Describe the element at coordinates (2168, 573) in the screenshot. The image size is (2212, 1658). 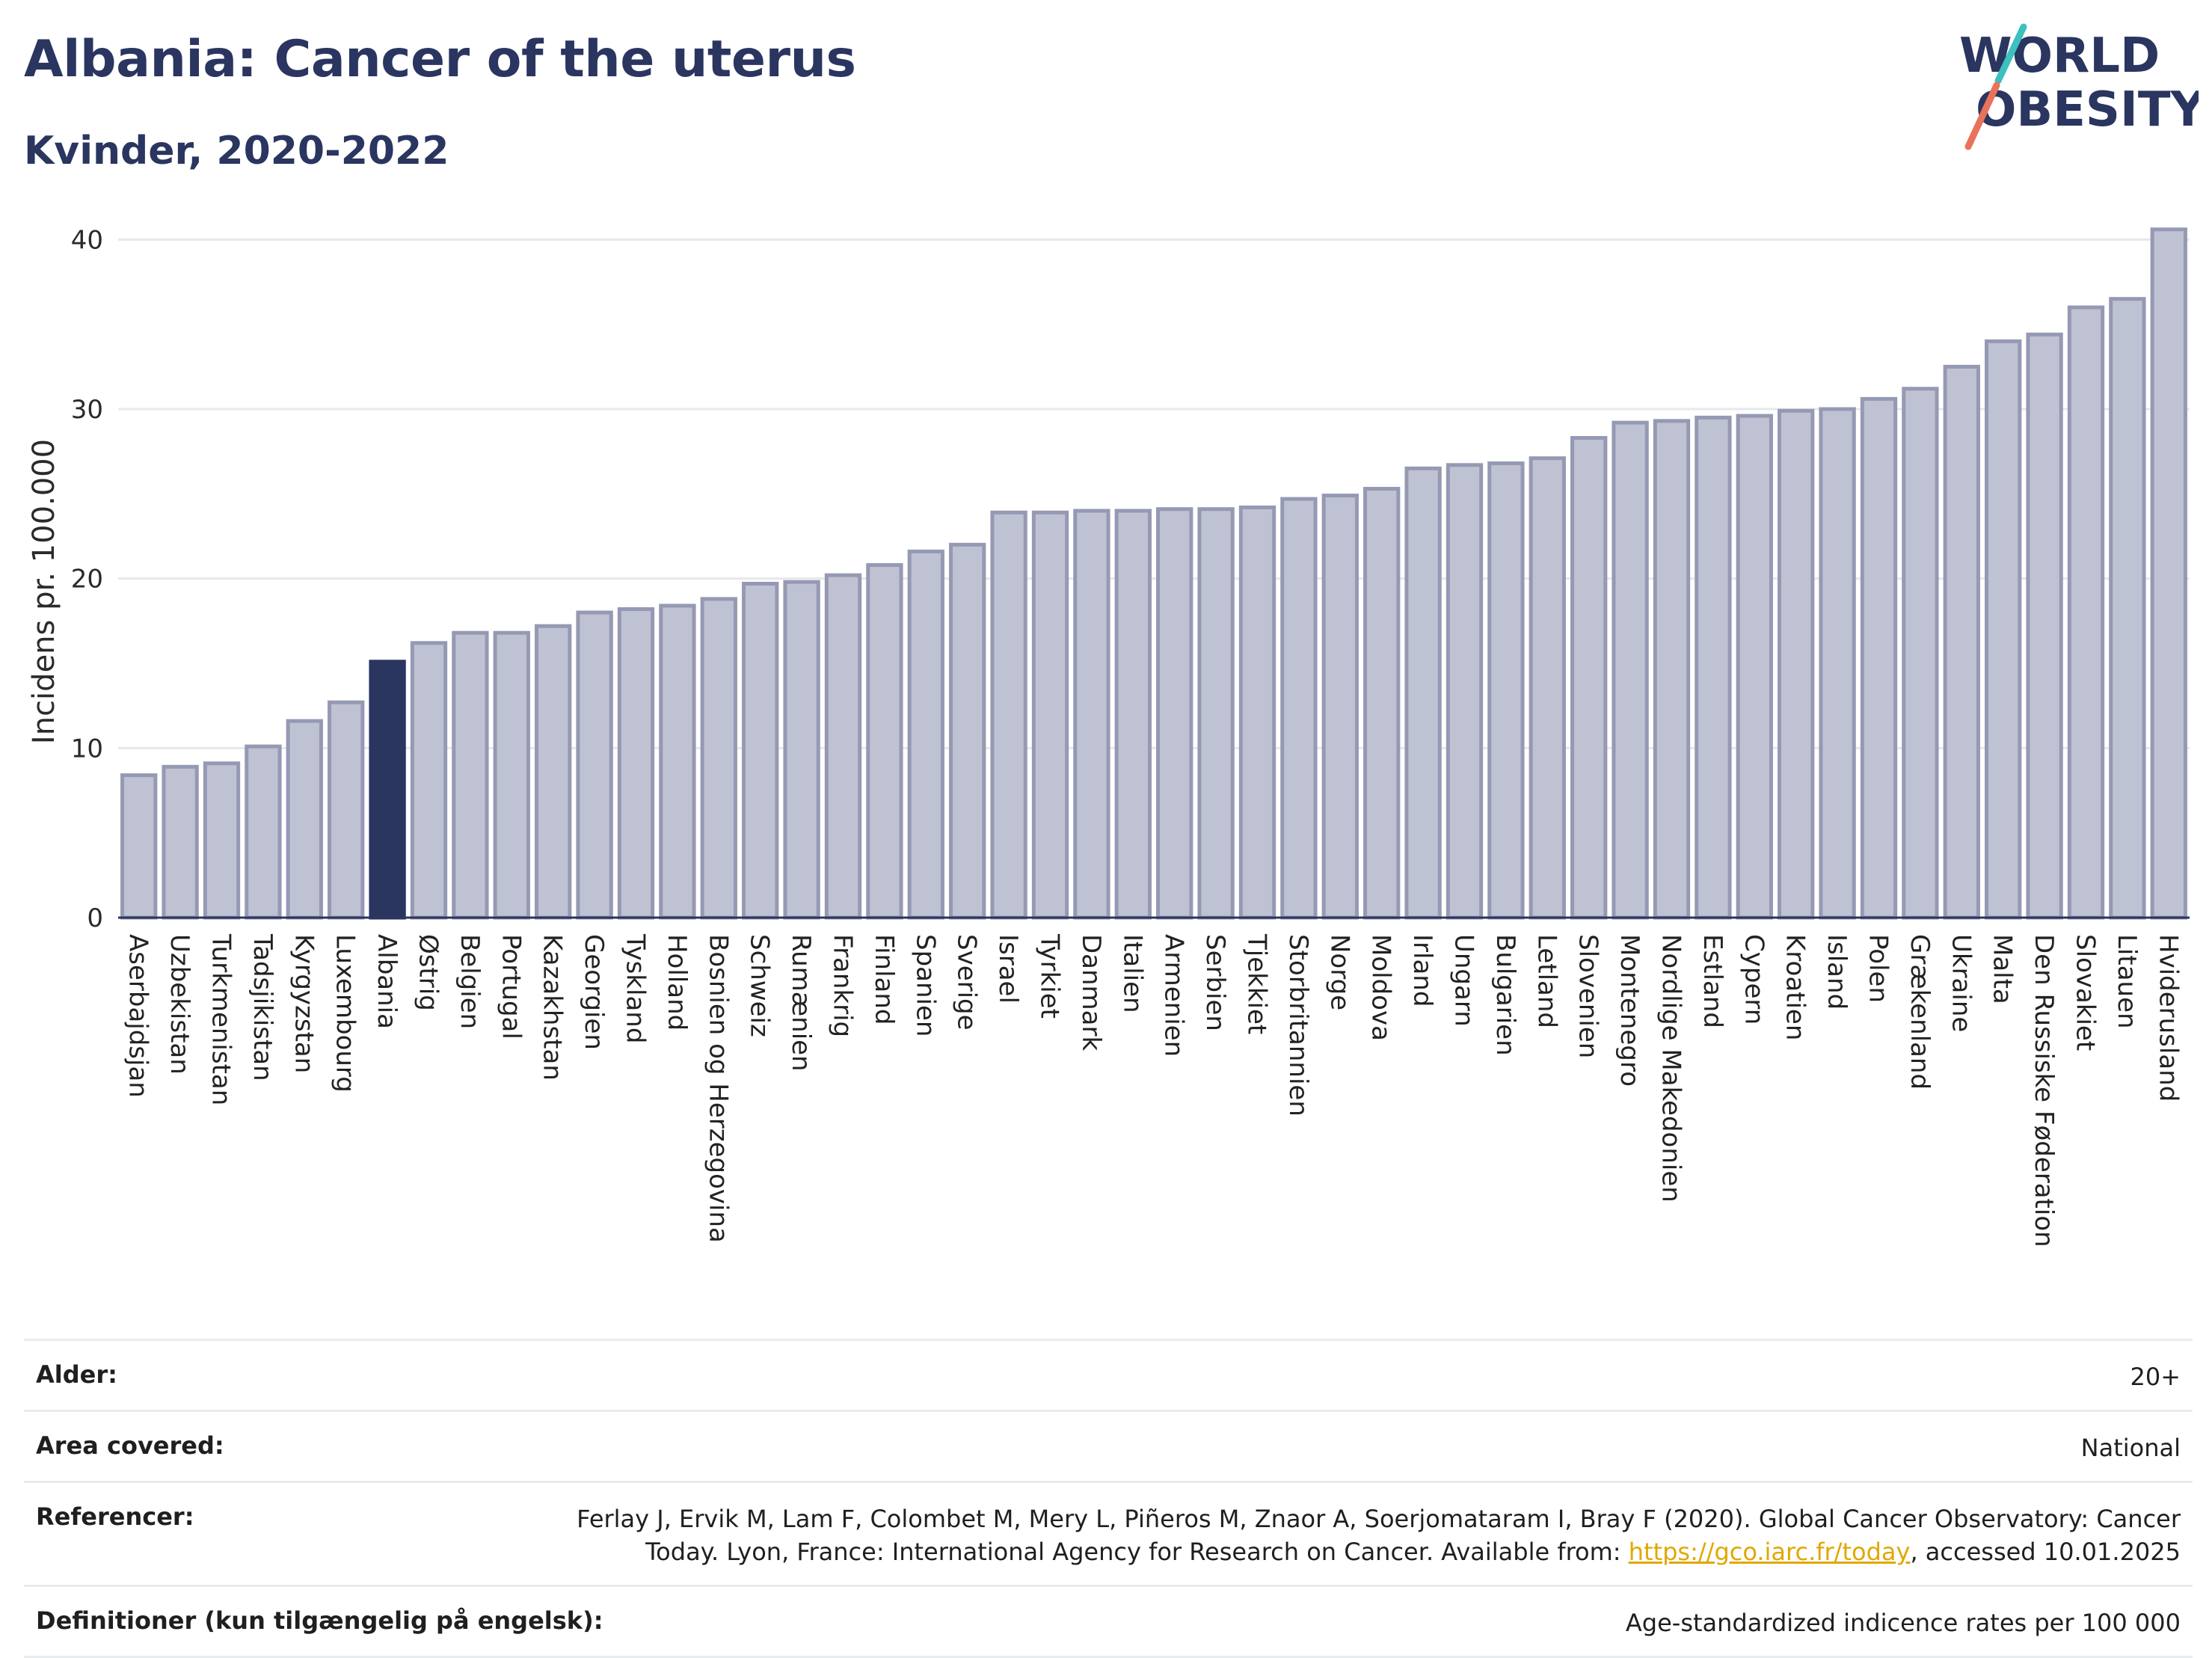
I see `bar-hviderusland` at that location.